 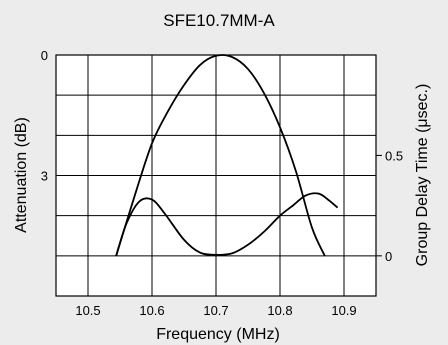 I want to click on x-tick-label: 10.7, so click(x=215, y=310).